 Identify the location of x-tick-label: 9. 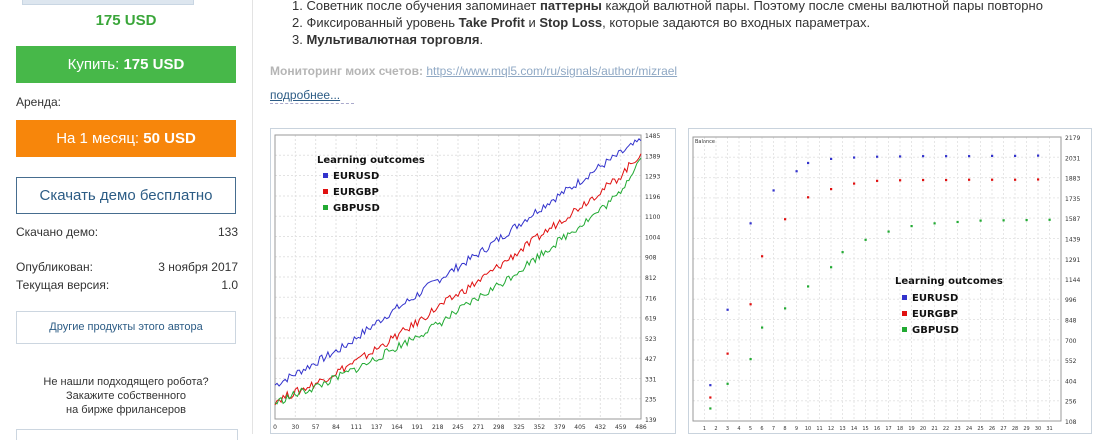
(796, 429).